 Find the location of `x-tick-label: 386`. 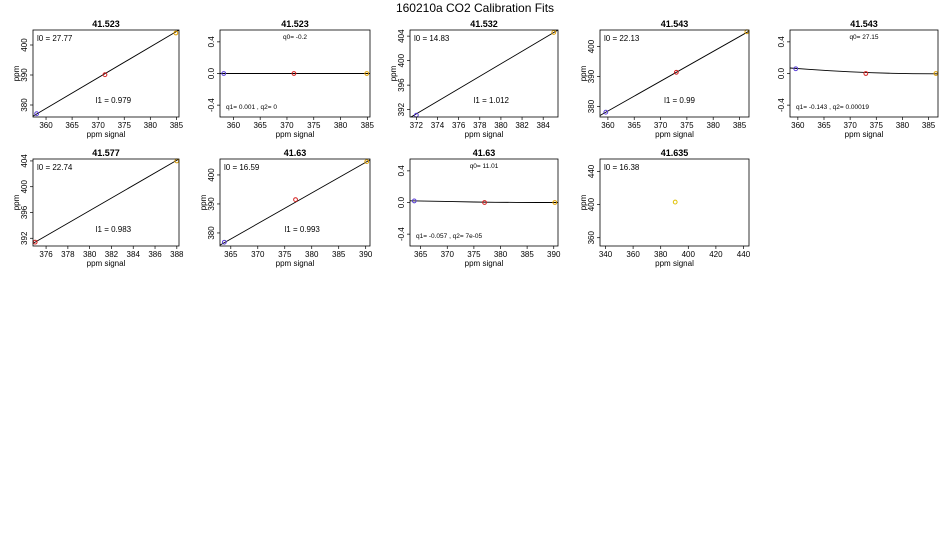

x-tick-label: 386 is located at coordinates (155, 254).